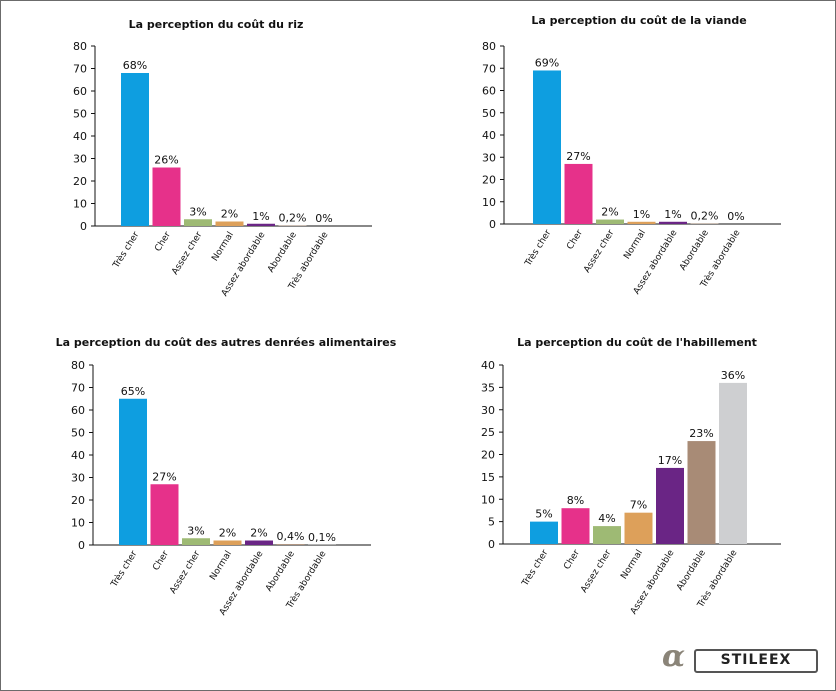 The height and width of the screenshot is (691, 836). I want to click on data-label: 69%, so click(547, 62).